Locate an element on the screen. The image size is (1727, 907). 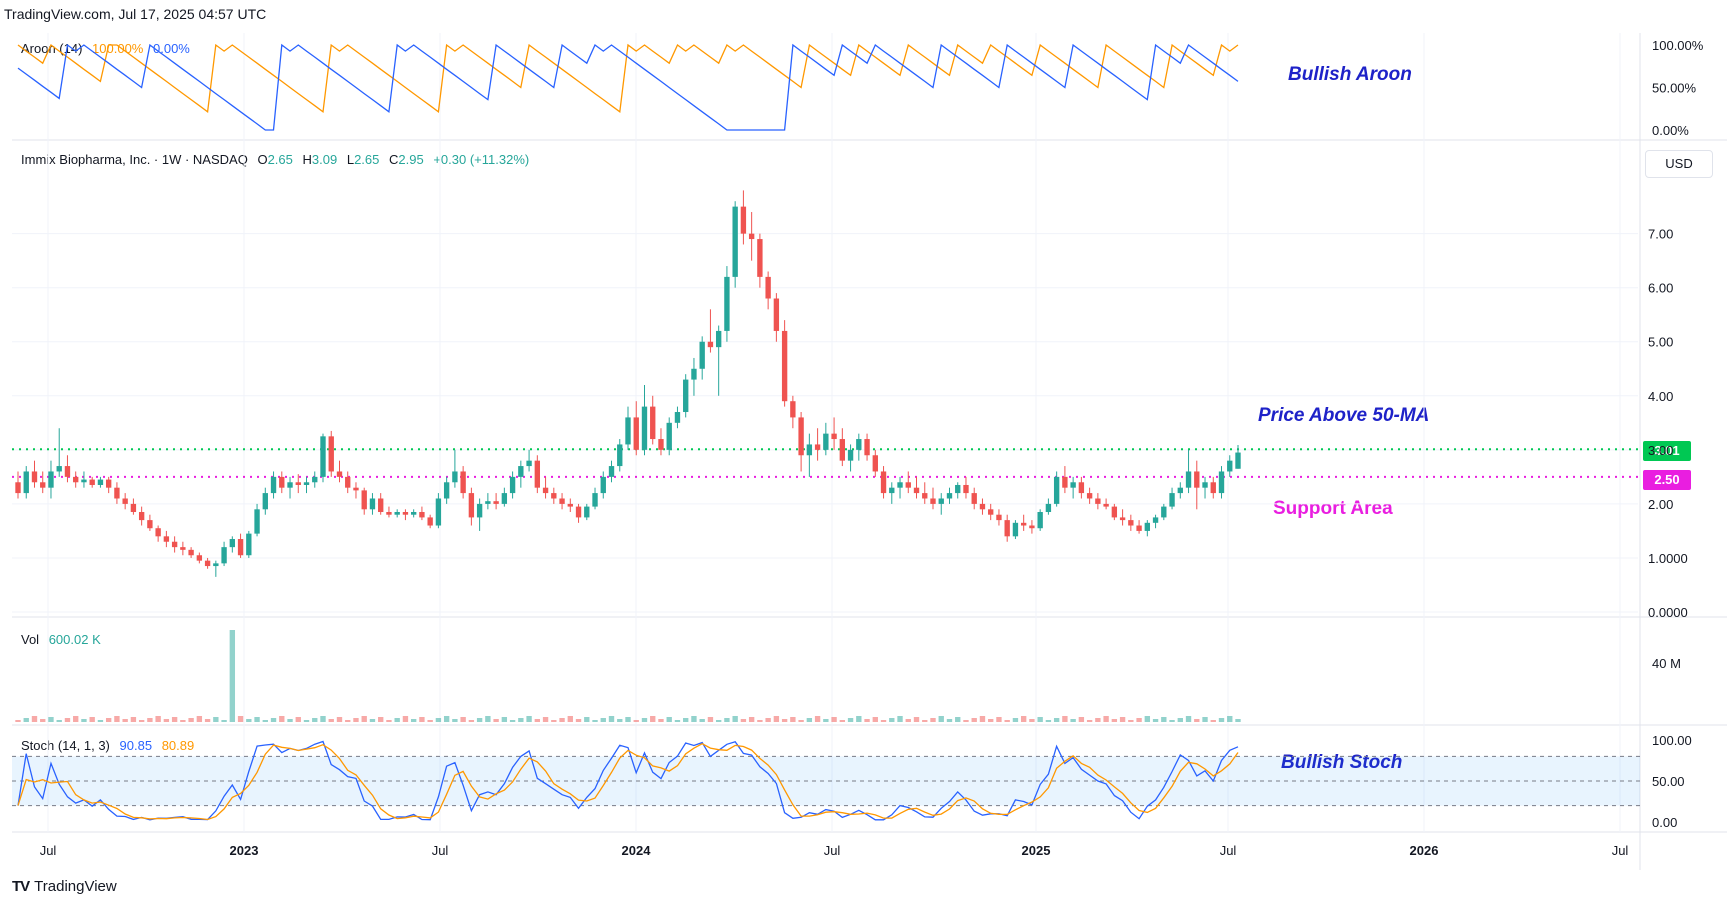
symbol-name: Immix Biopharma, Inc. · 1W · NASDAQ is located at coordinates (134, 159).